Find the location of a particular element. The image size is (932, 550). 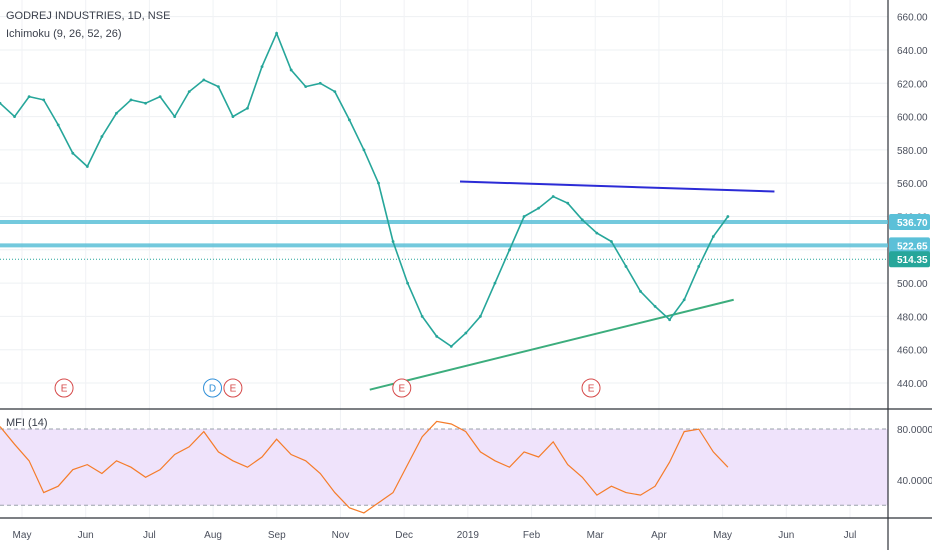

mfi-tick-label: 40.0000 is located at coordinates (914, 481).